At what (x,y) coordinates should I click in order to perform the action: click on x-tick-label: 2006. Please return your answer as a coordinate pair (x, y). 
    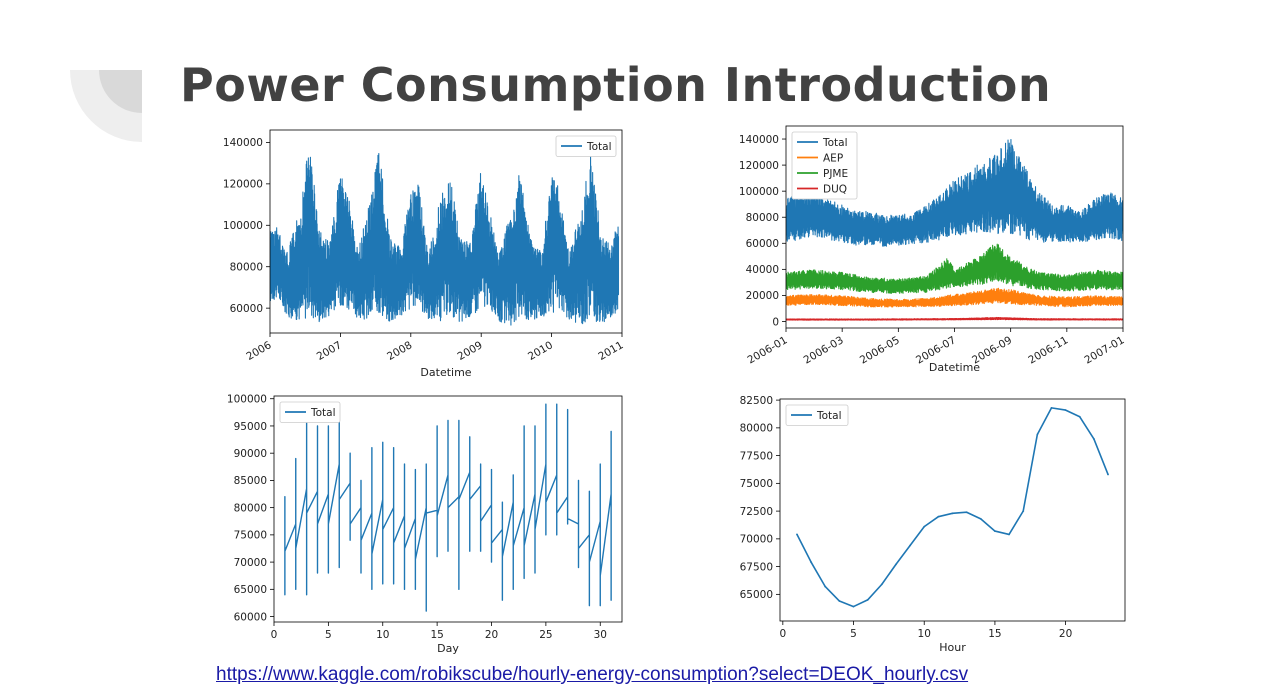
    Looking at the image, I should click on (258, 351).